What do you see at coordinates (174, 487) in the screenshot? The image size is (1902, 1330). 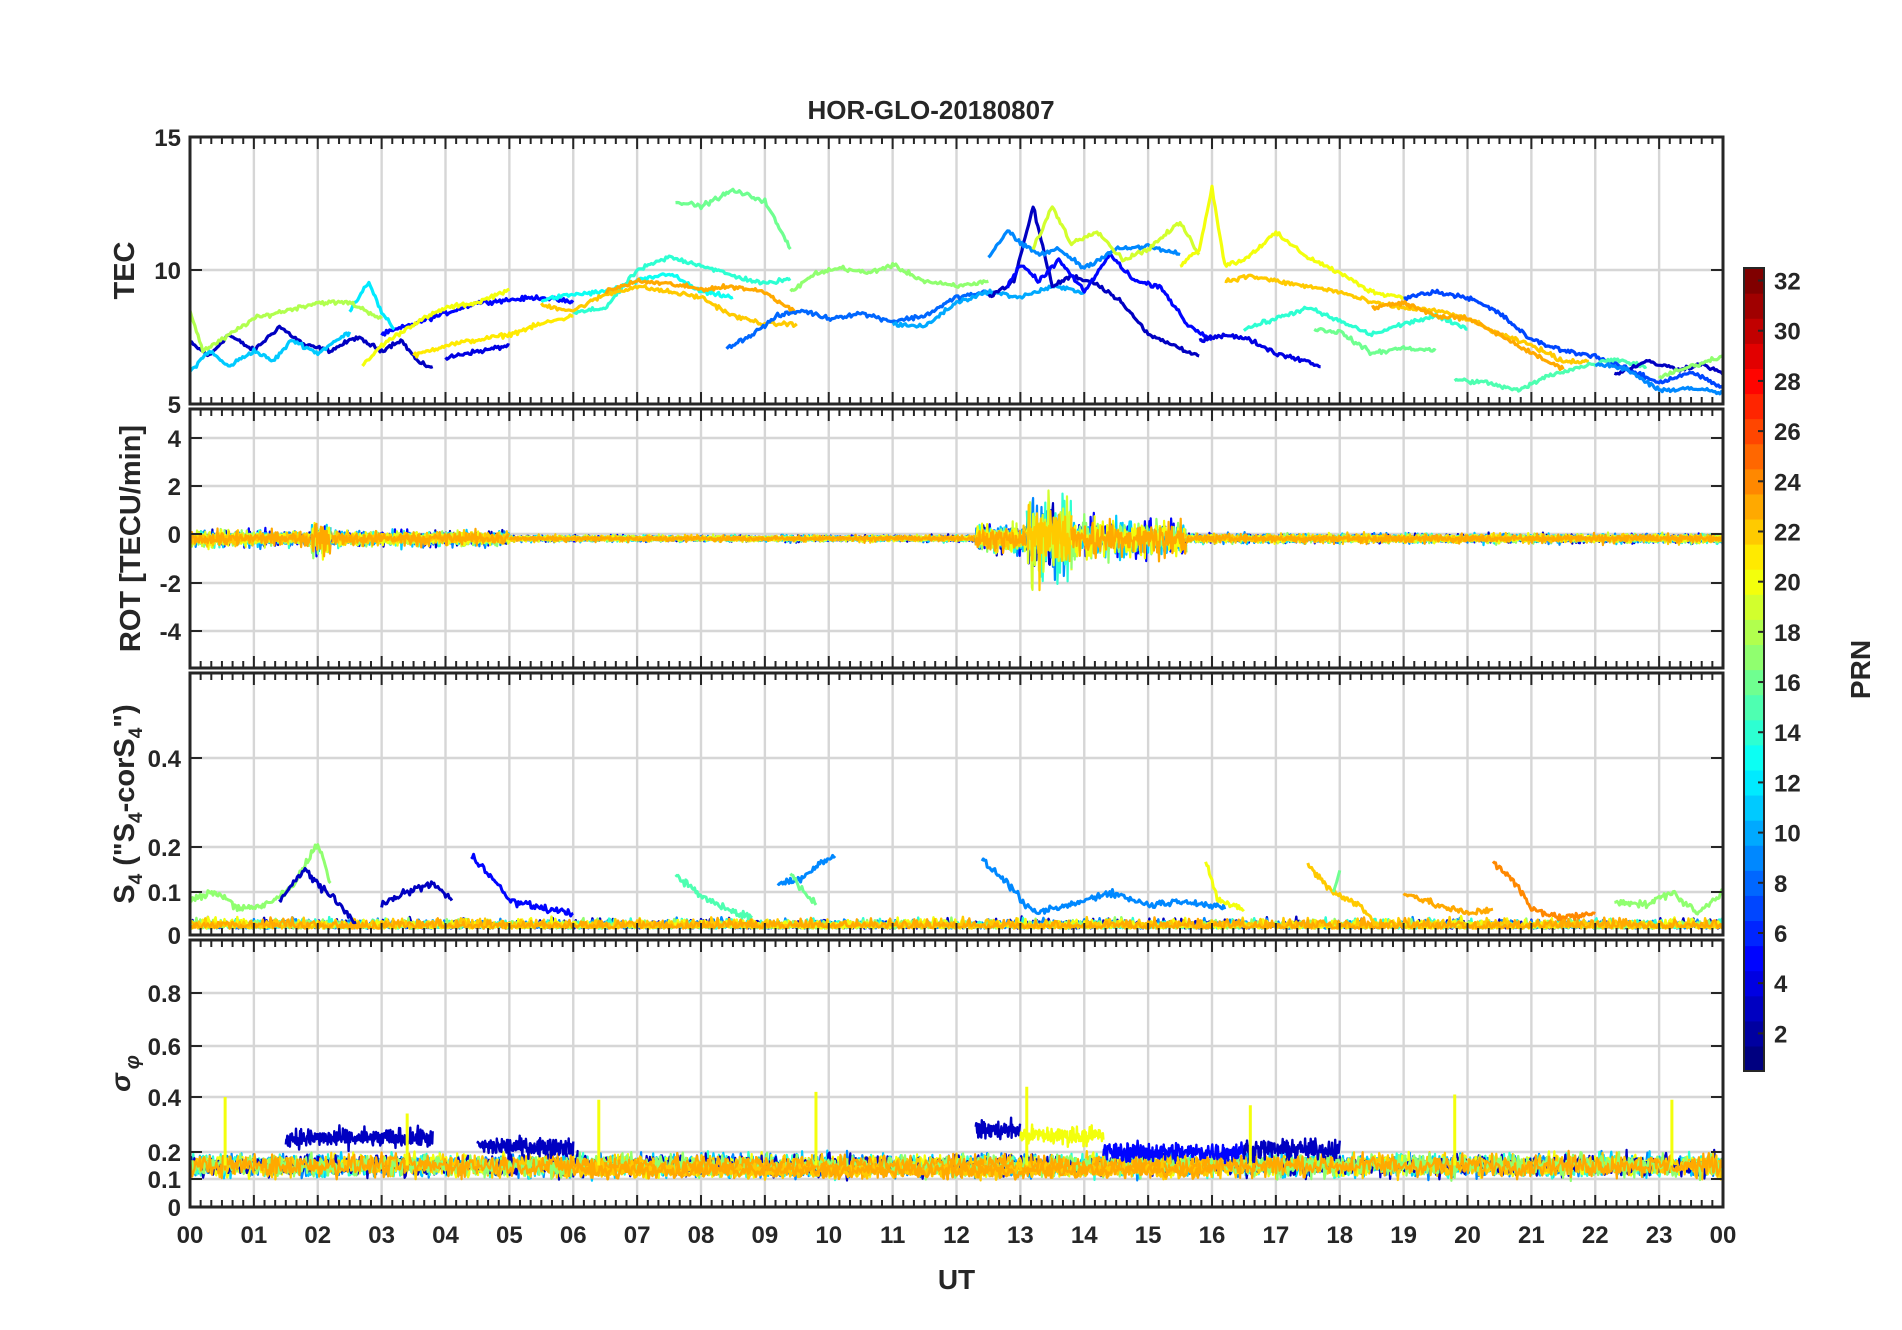 I see `y-tick-label-rot: 2` at bounding box center [174, 487].